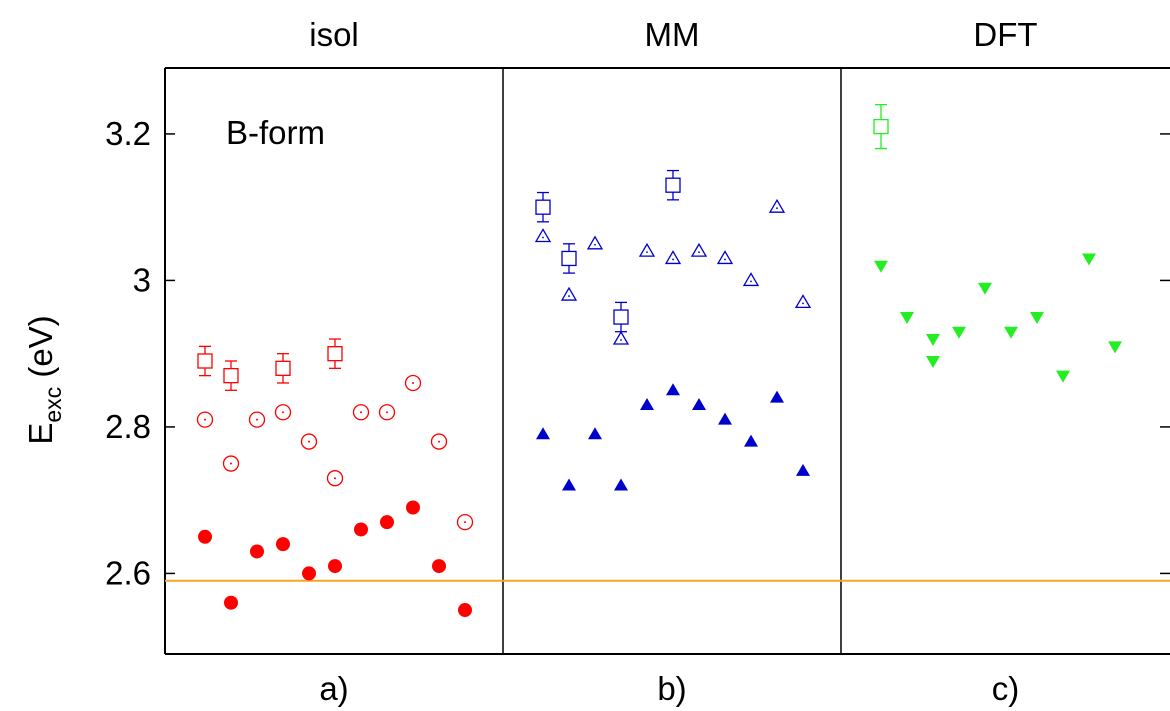 Image resolution: width=1170 pixels, height=711 pixels. I want to click on y-axis-label: Eexc (eV), so click(44, 379).